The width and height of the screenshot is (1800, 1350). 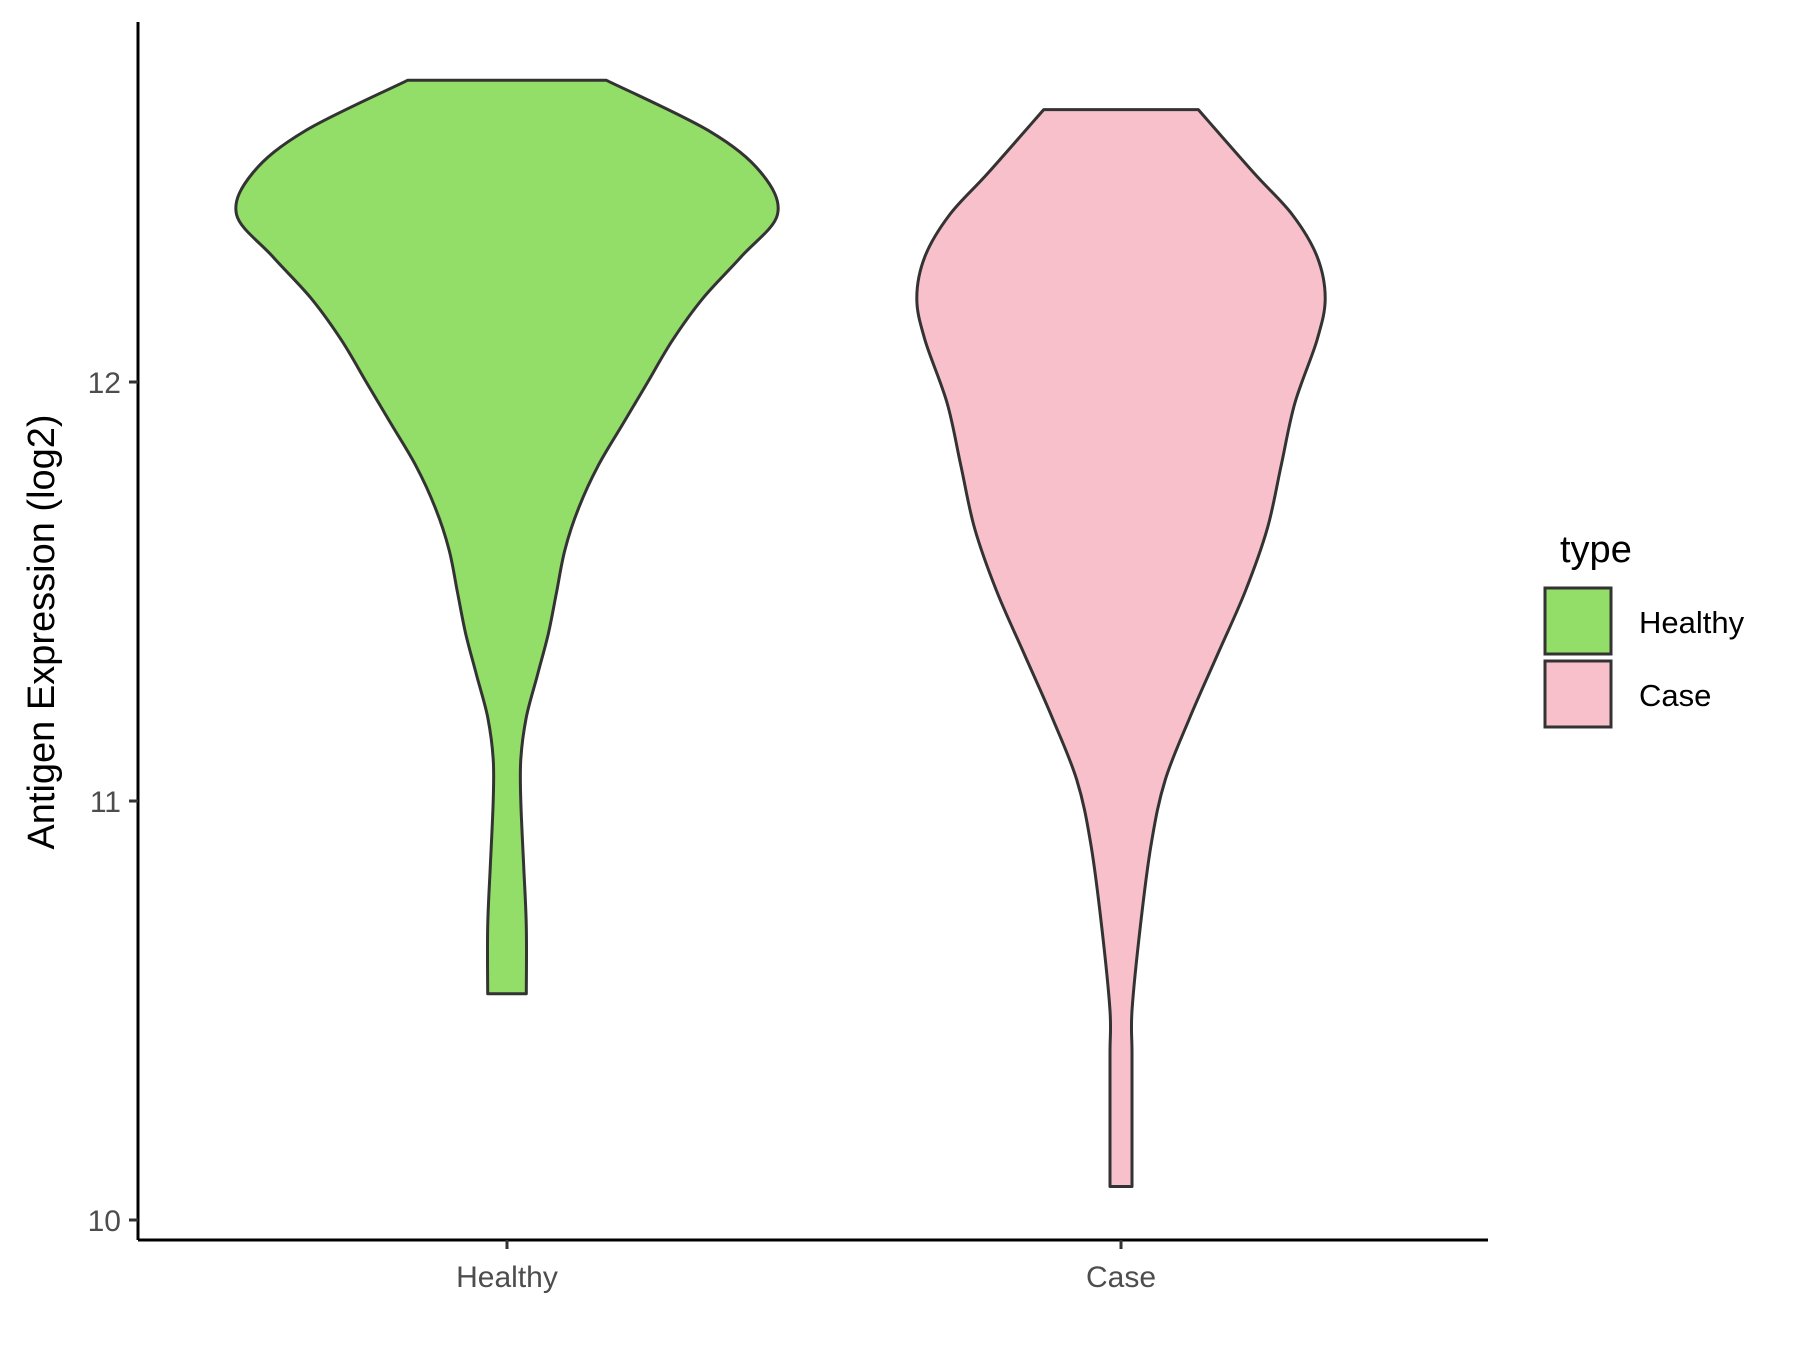 I want to click on x-axis-ticks: Healthy Case, so click(x=806, y=1267).